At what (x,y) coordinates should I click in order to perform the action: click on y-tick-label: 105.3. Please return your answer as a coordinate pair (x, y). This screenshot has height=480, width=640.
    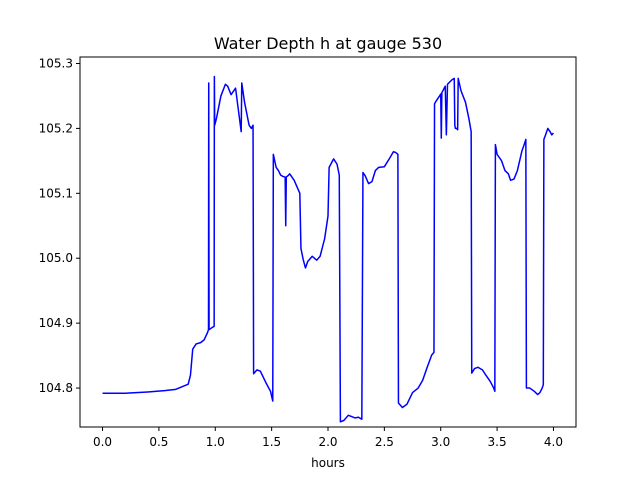
    Looking at the image, I should click on (56, 63).